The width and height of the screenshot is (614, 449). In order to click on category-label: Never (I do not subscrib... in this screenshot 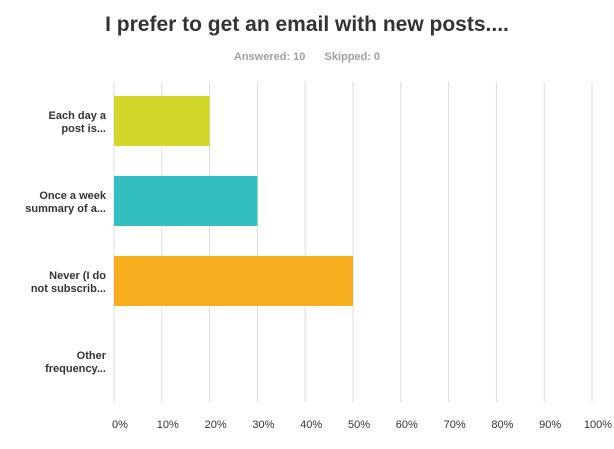, I will do `click(68, 282)`.